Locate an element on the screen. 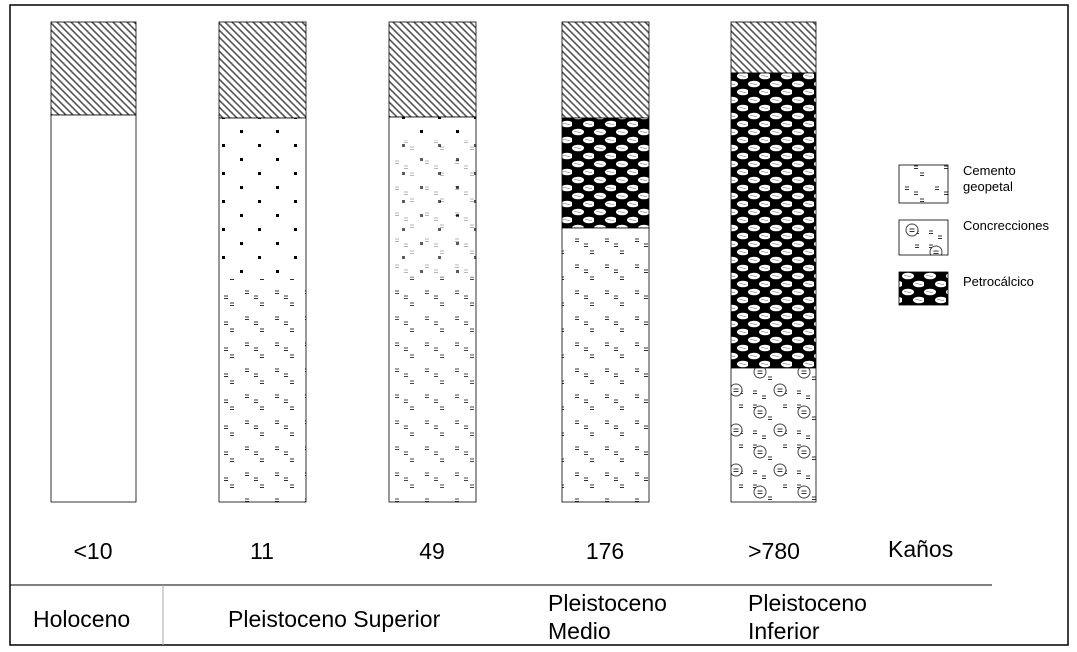  label: Holoceno is located at coordinates (81, 619).